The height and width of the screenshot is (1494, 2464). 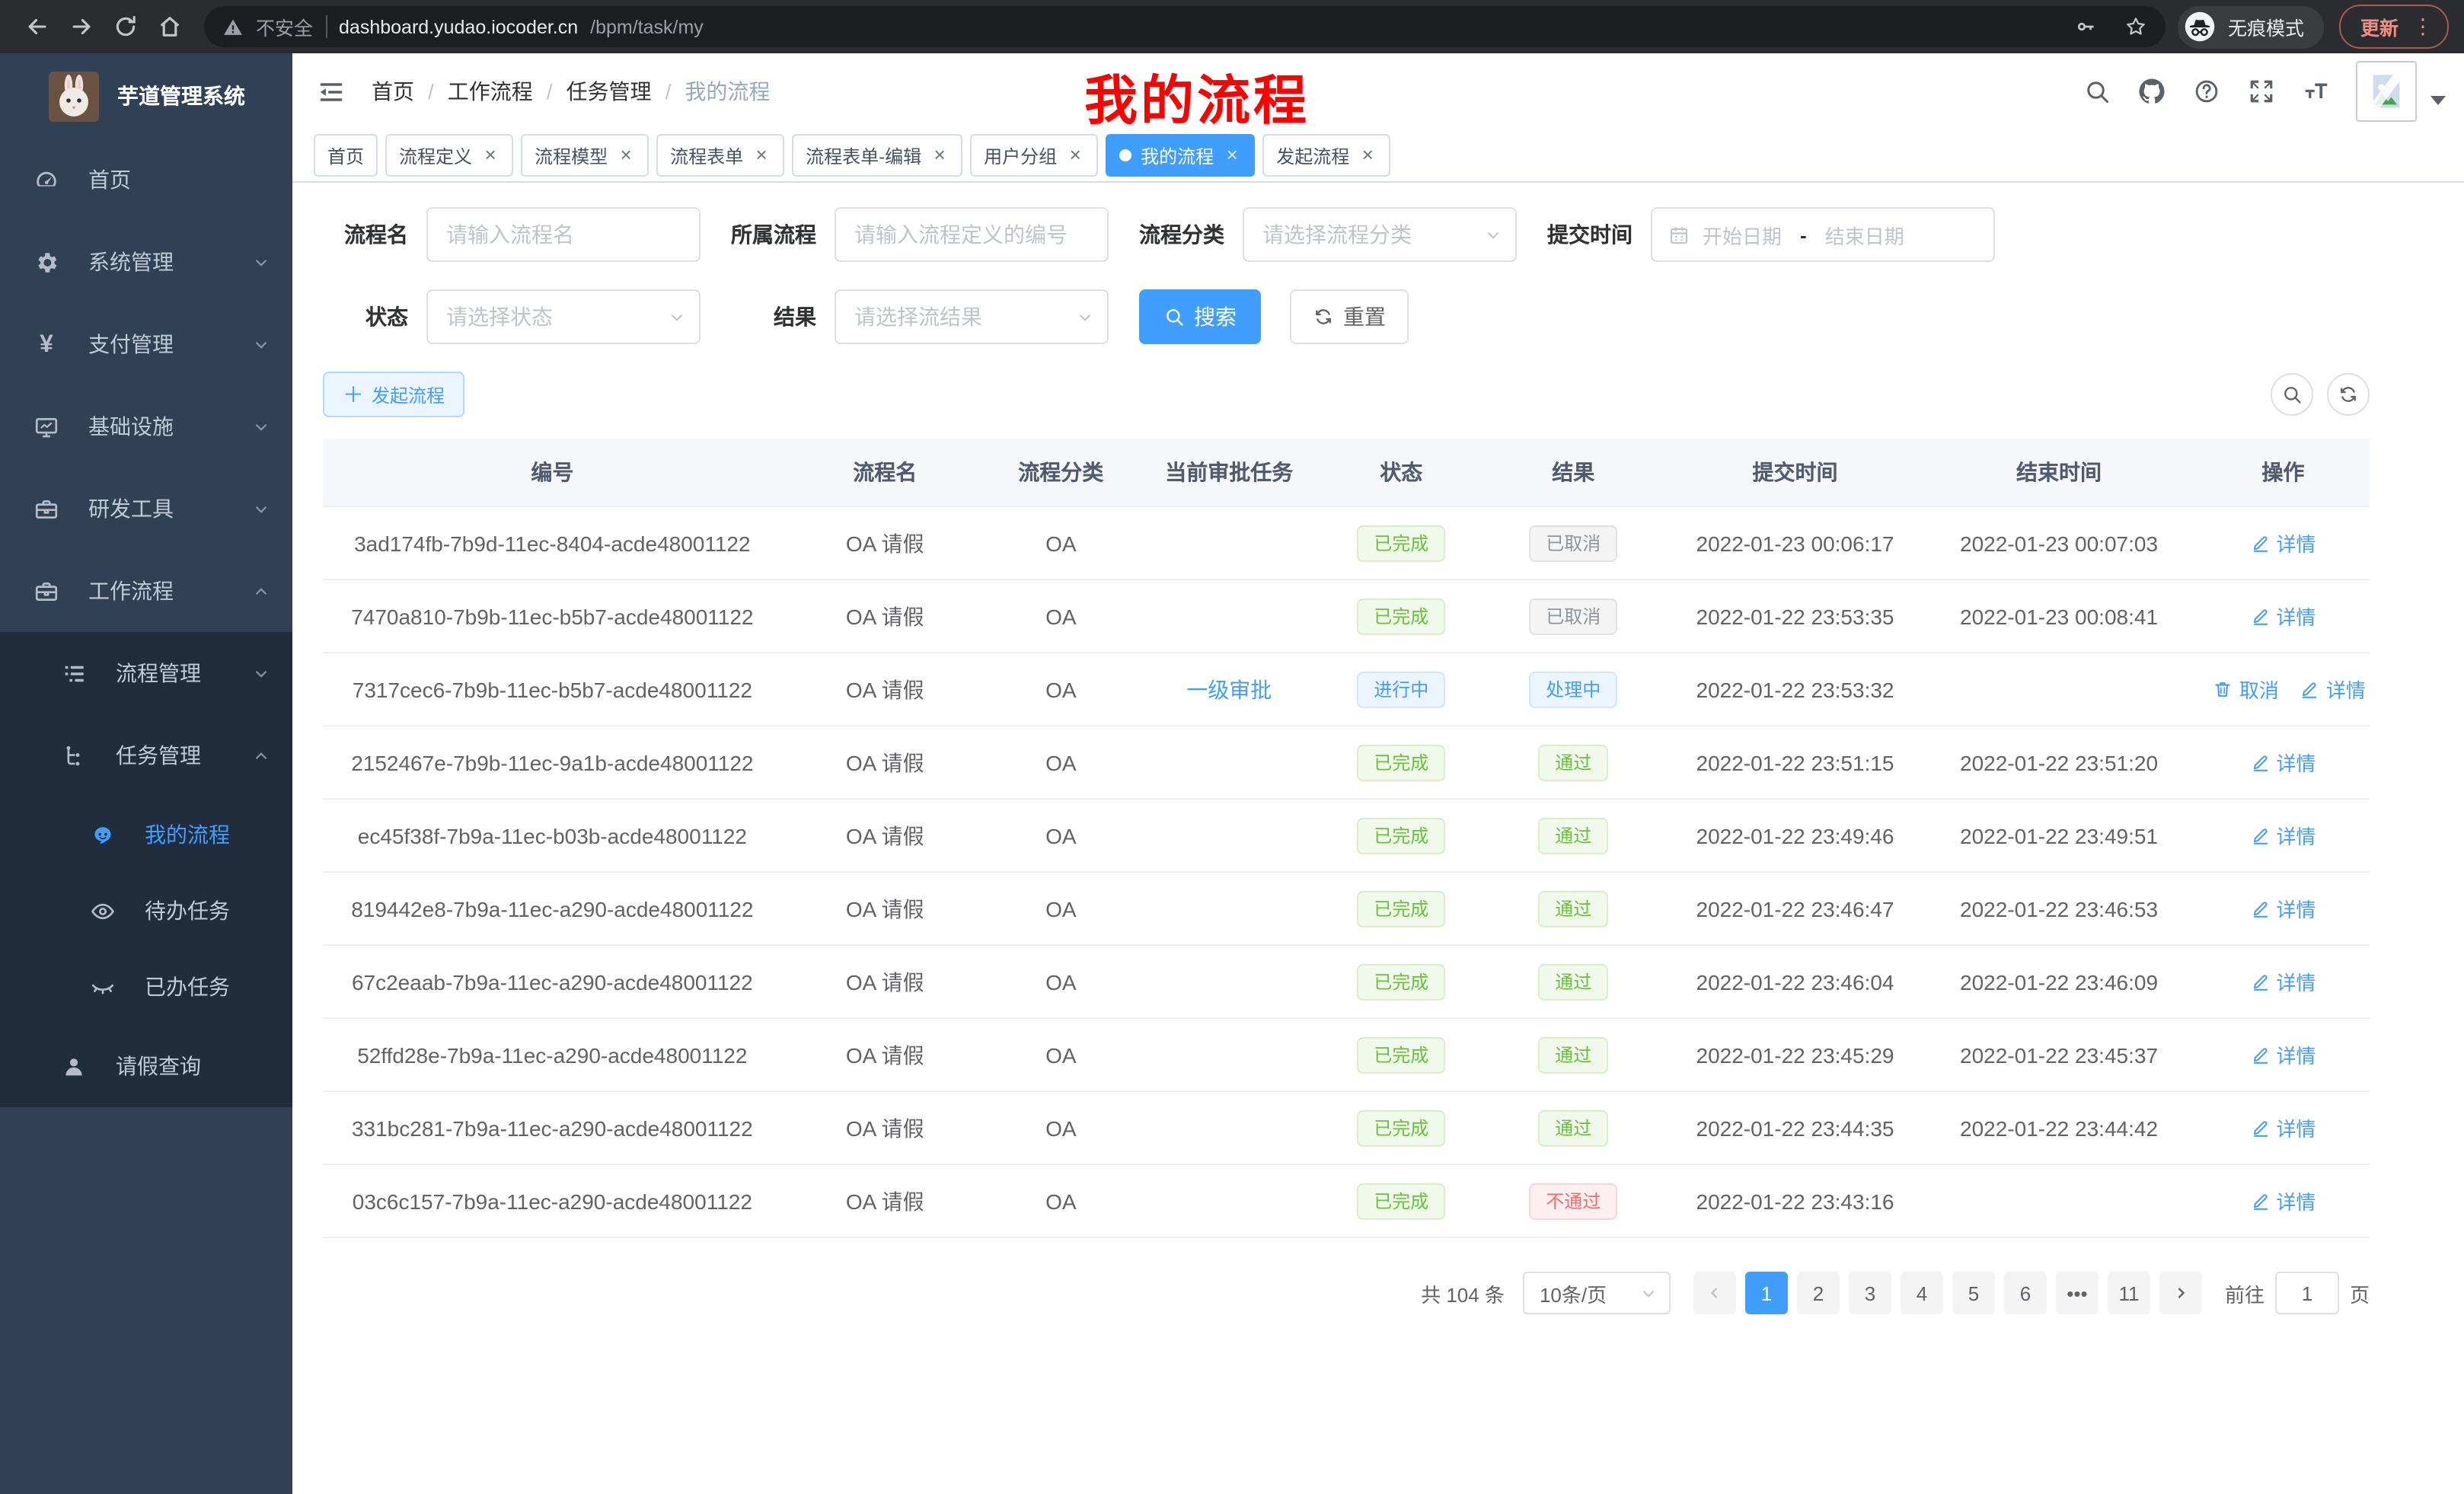 What do you see at coordinates (1973, 1293) in the screenshot?
I see `page-button-5: 5` at bounding box center [1973, 1293].